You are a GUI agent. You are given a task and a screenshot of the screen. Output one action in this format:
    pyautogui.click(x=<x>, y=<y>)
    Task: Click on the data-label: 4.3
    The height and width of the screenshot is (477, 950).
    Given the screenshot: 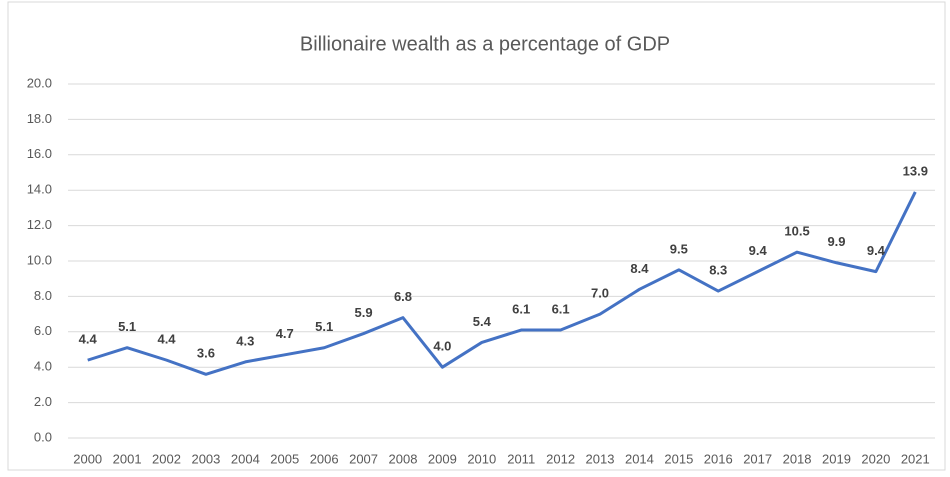 What is the action you would take?
    pyautogui.click(x=245, y=340)
    